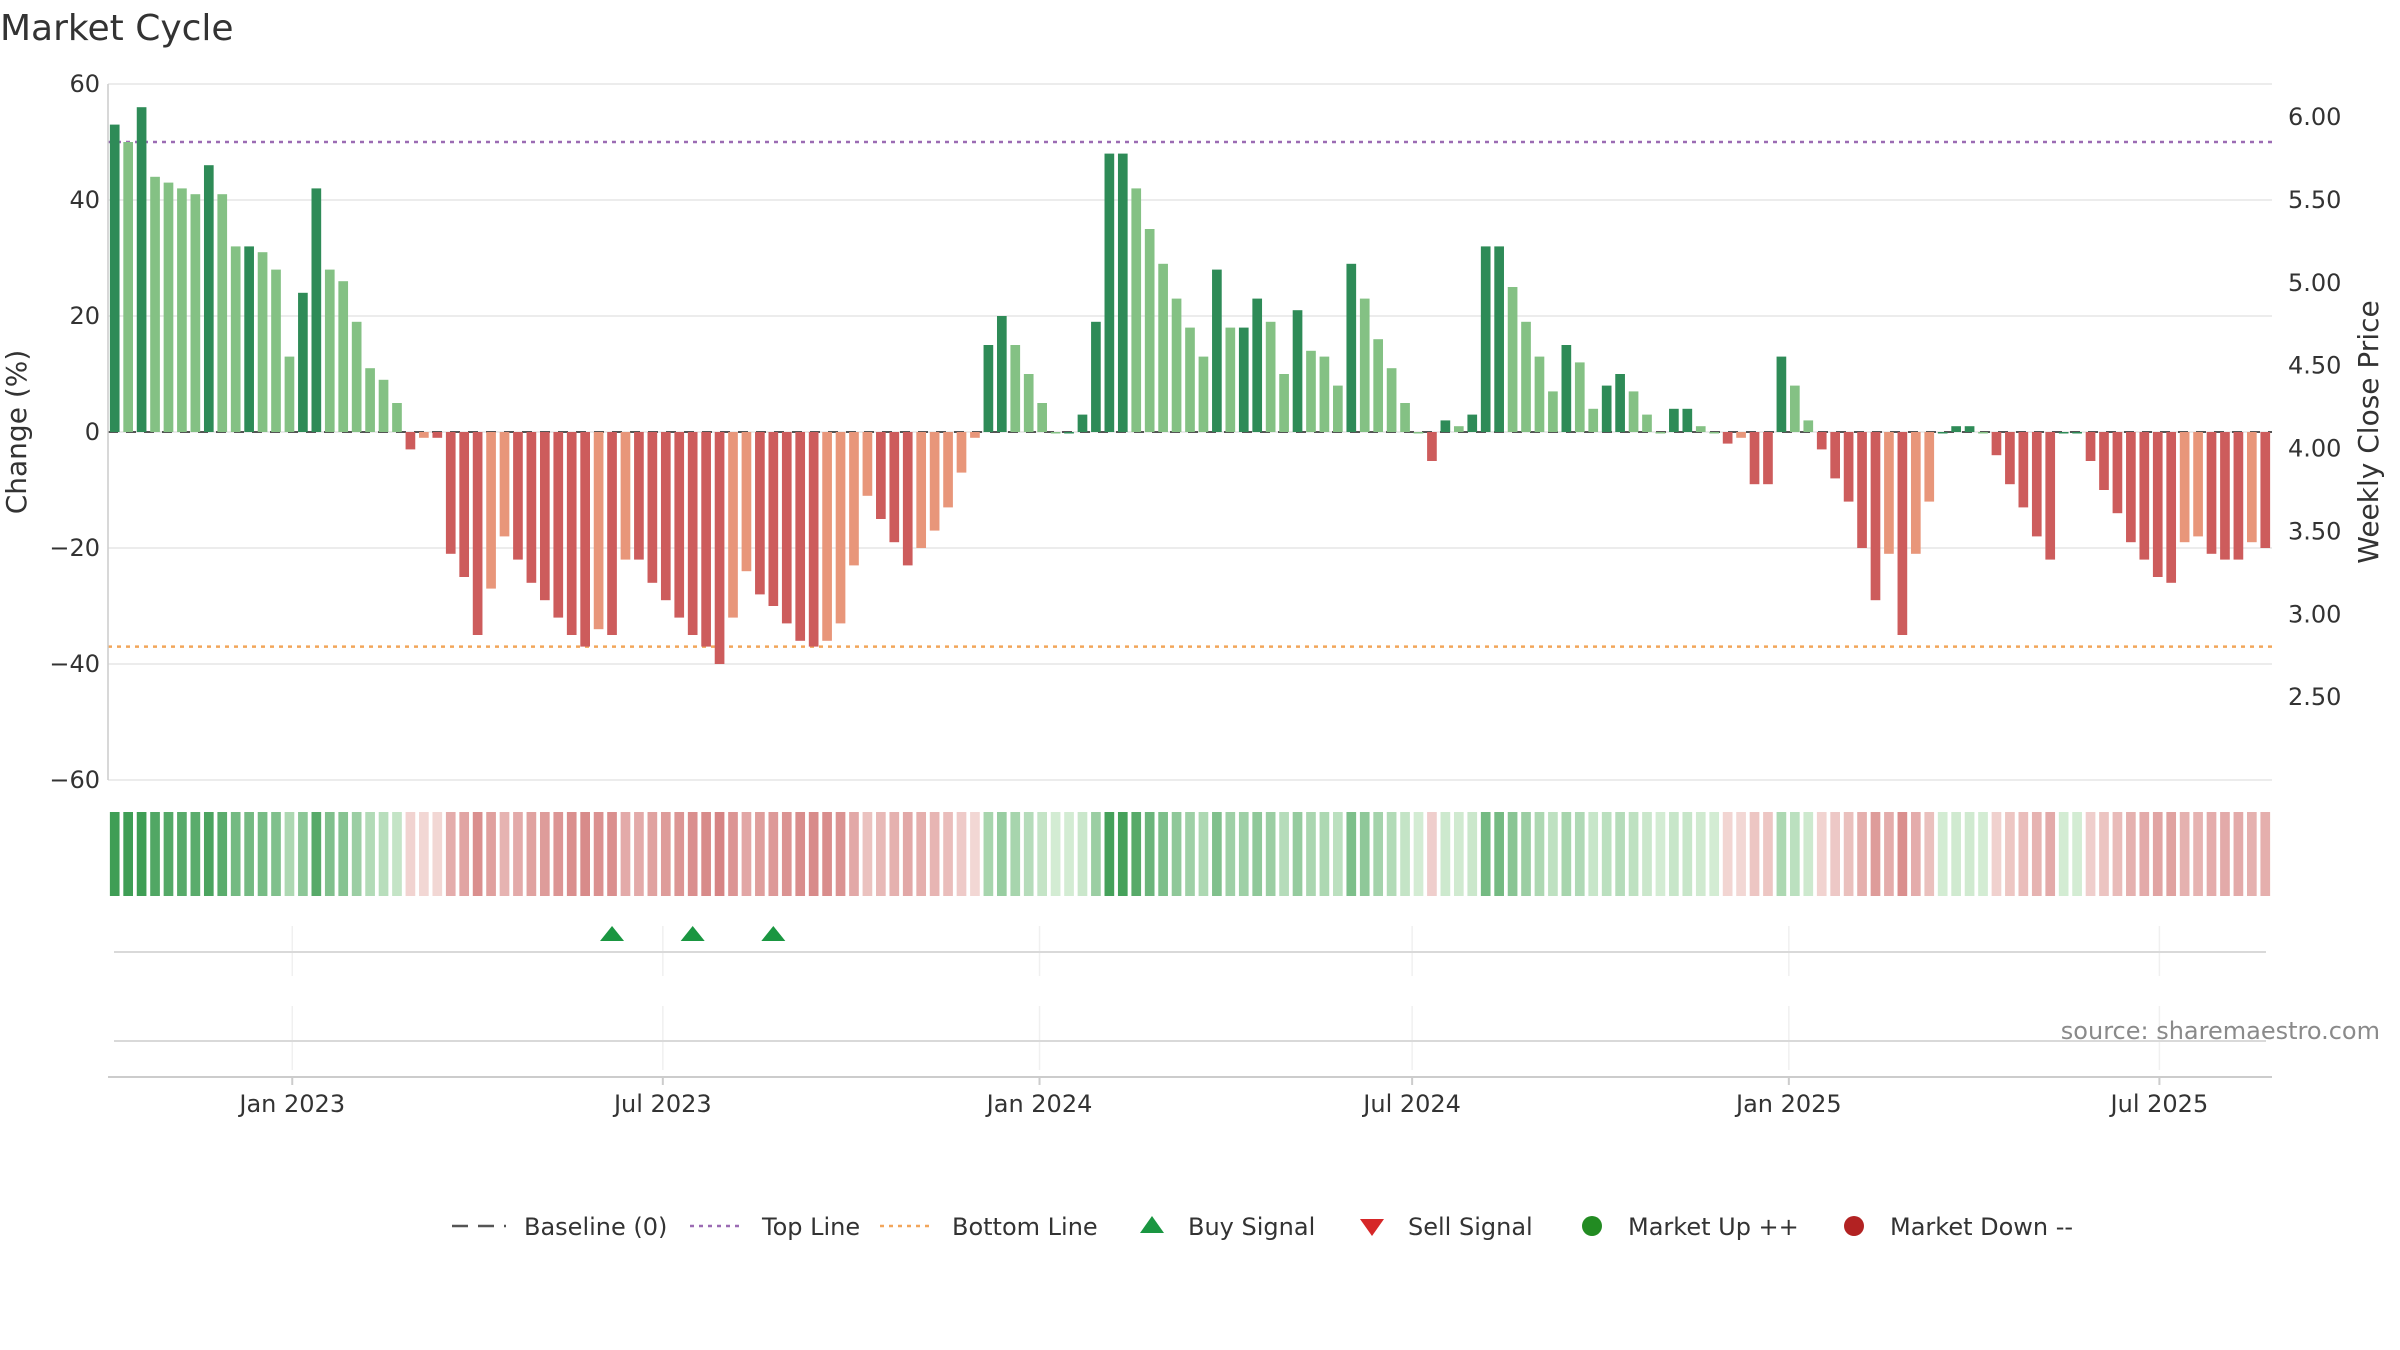  I want to click on left-y-axis-title: Change (%), so click(16, 432).